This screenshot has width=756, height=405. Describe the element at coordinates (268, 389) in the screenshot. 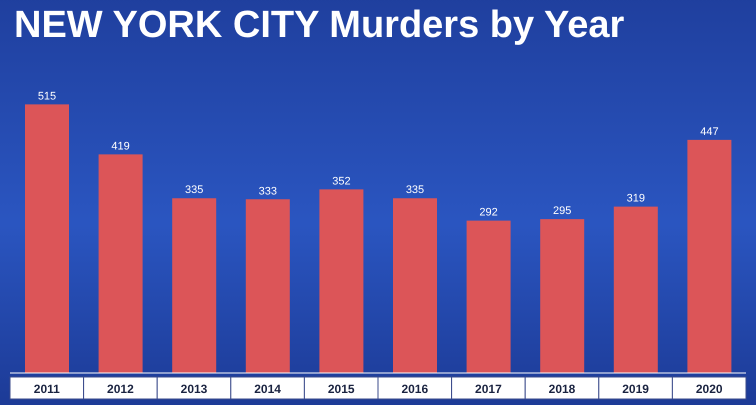

I see `x-tick-label: 2014` at that location.